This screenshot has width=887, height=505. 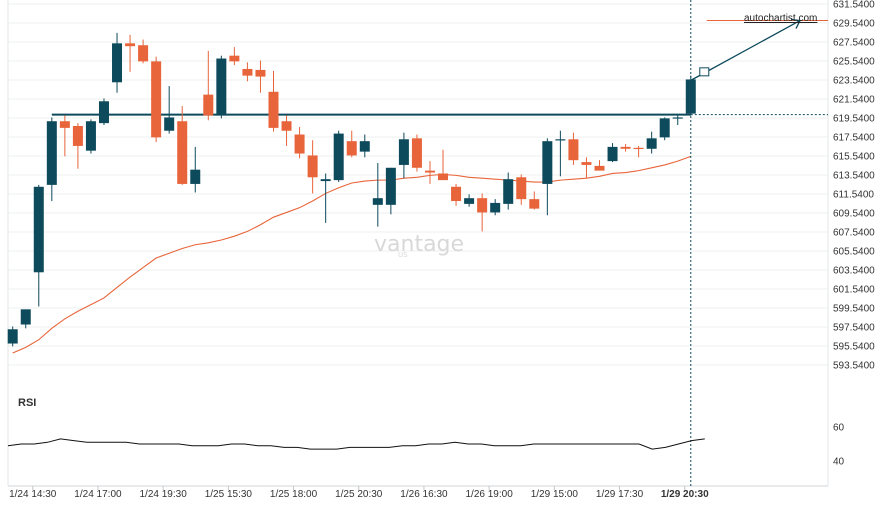 What do you see at coordinates (854, 43) in the screenshot?
I see `price-tick-label: 627.5400` at bounding box center [854, 43].